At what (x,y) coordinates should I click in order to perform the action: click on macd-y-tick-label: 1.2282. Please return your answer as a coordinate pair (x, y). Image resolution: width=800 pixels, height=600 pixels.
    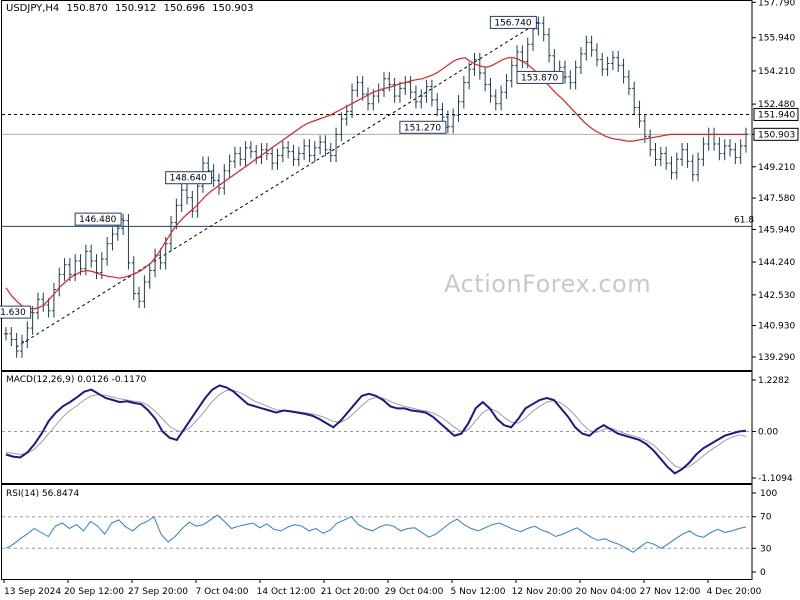
    Looking at the image, I should click on (774, 381).